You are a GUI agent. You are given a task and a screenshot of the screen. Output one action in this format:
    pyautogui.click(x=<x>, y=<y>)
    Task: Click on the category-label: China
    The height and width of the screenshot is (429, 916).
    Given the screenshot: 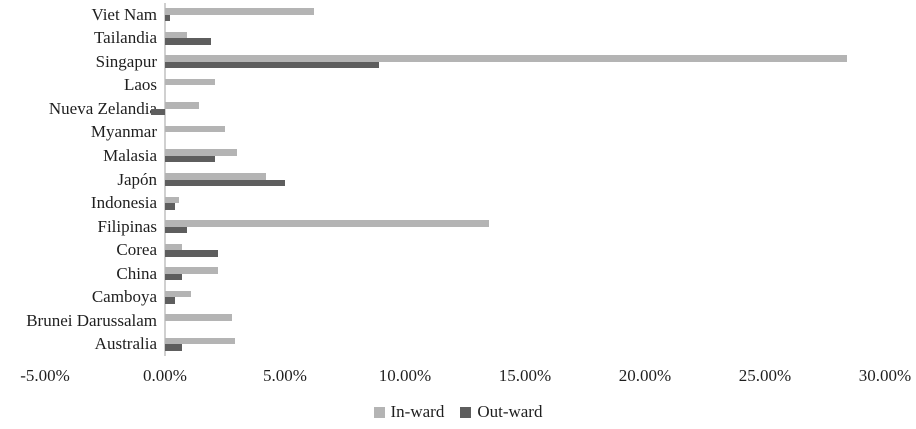 What is the action you would take?
    pyautogui.click(x=136, y=273)
    